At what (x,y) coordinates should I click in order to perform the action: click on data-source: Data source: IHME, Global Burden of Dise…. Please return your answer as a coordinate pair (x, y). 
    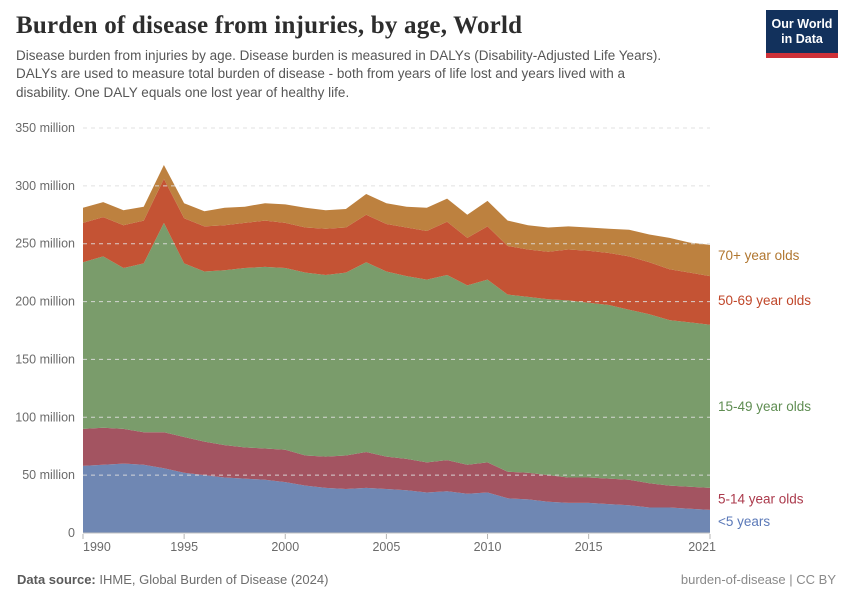
    Looking at the image, I should click on (172, 579).